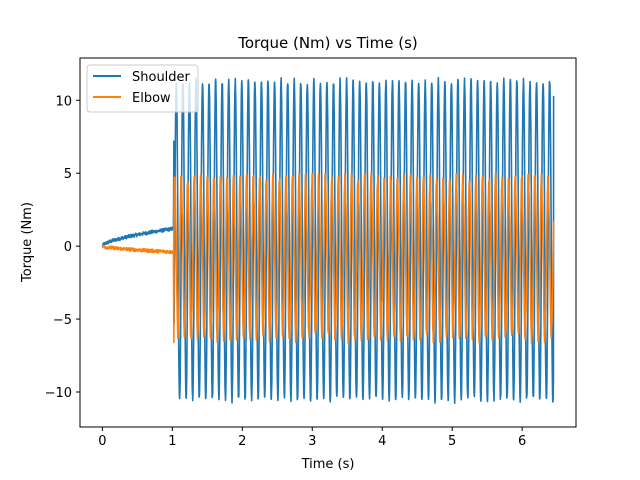  I want to click on y-tick-label: 0, so click(68, 247).